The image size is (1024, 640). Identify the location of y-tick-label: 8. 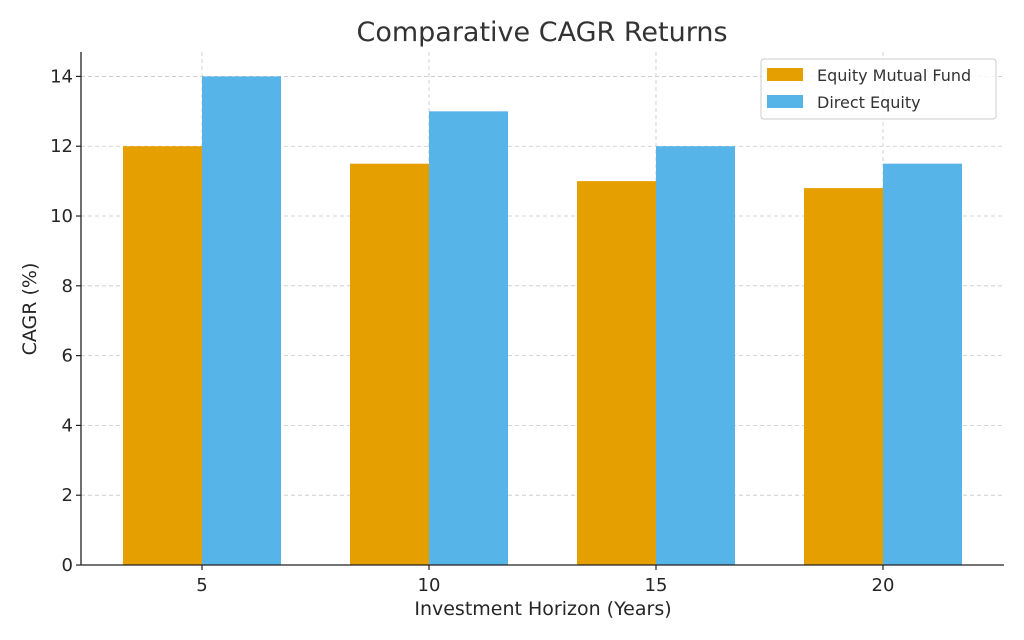
(67, 286).